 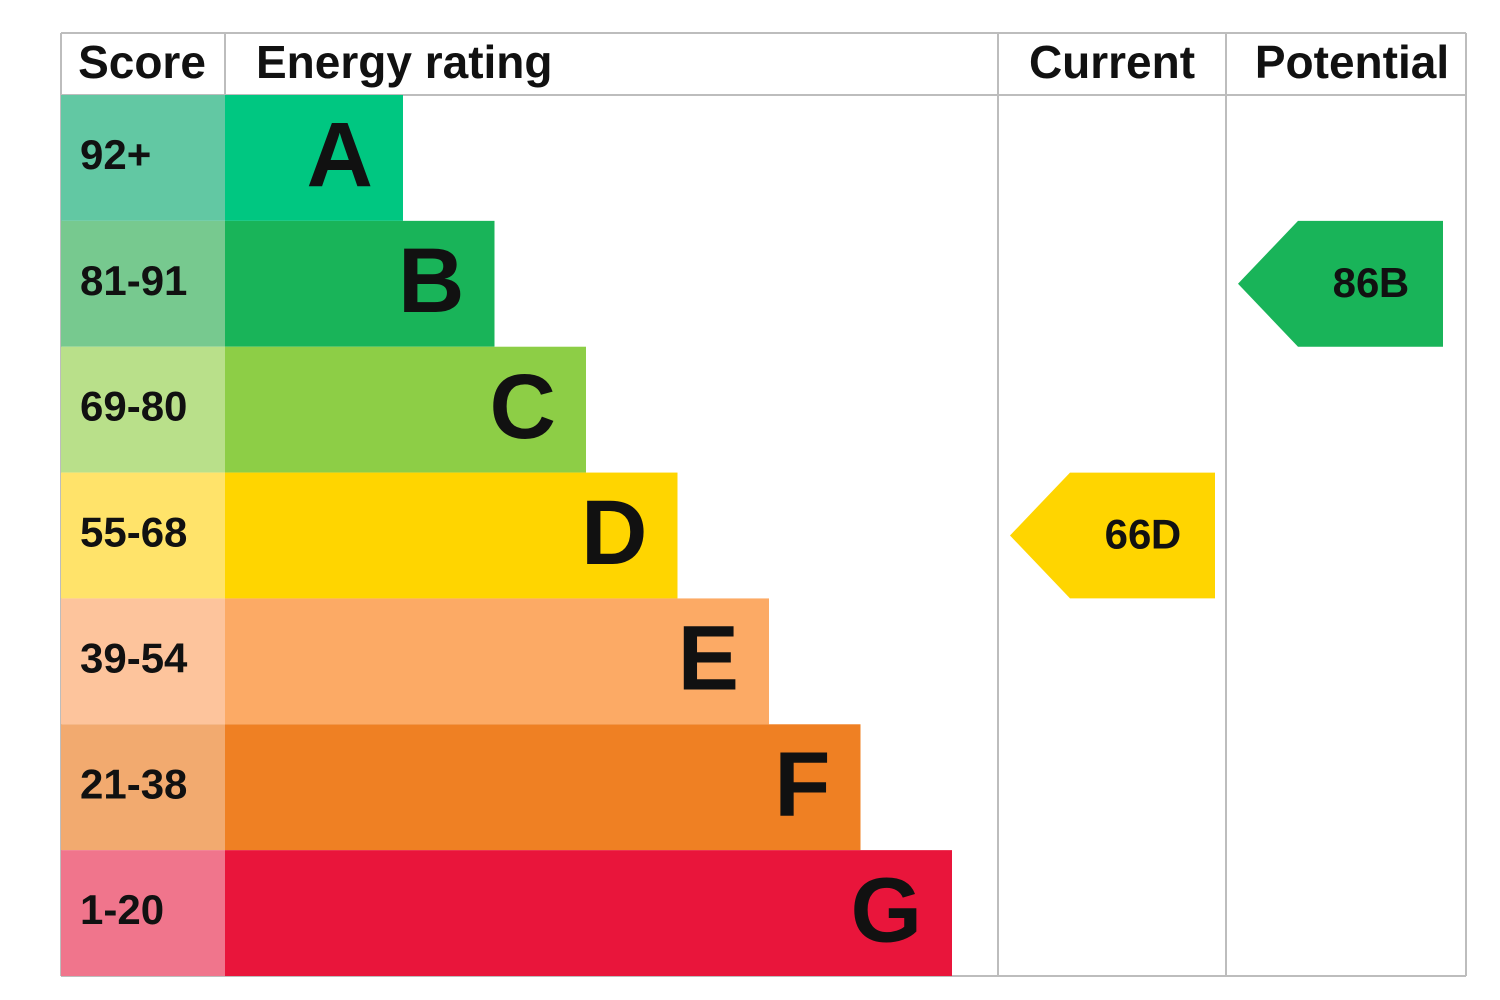 I want to click on score-label: 1-20, so click(x=122, y=909).